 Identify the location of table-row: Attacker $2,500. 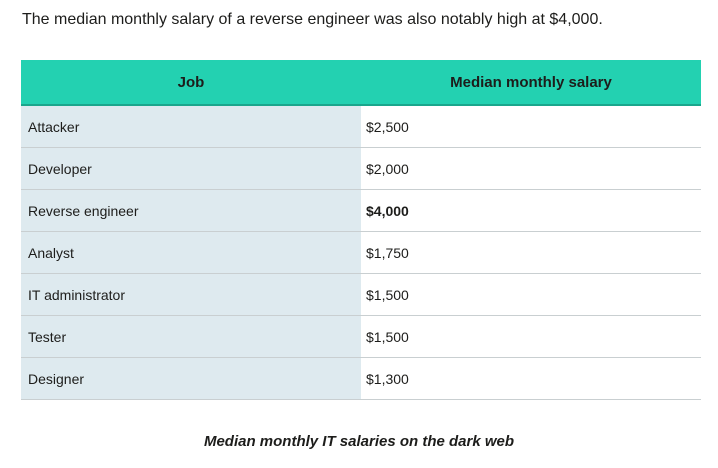
(361, 126).